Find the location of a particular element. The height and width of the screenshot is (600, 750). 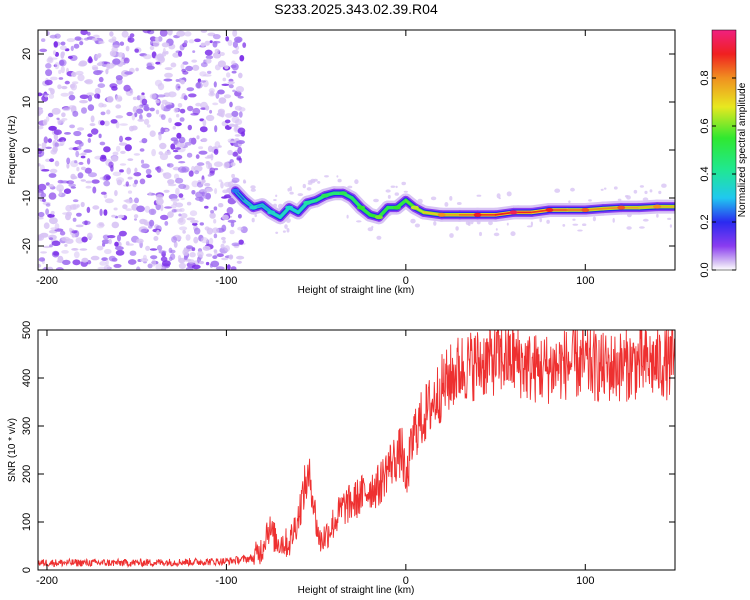

spectrogram-xlabel: Height of straight line (km) is located at coordinates (356, 290).